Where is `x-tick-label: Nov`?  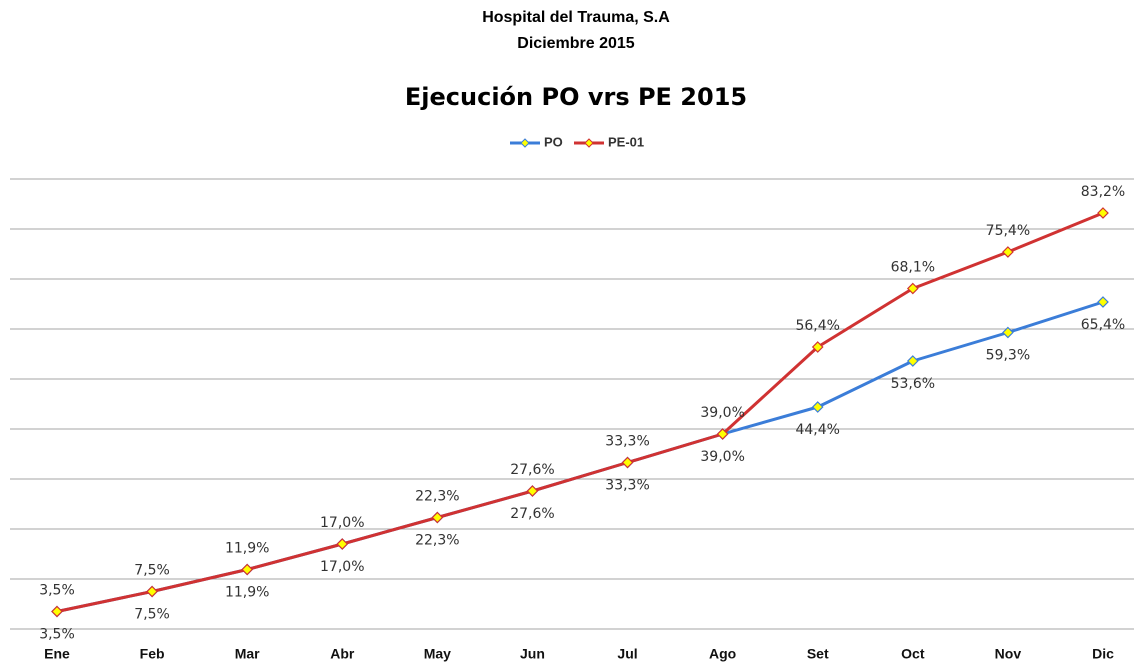
x-tick-label: Nov is located at coordinates (1008, 654).